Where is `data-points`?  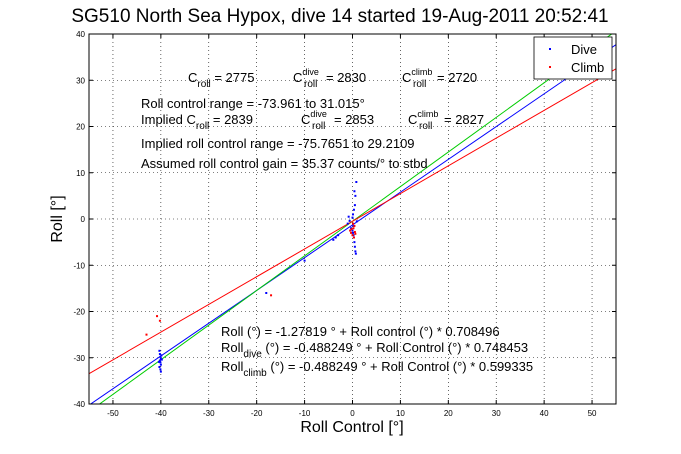 data-points is located at coordinates (251, 277).